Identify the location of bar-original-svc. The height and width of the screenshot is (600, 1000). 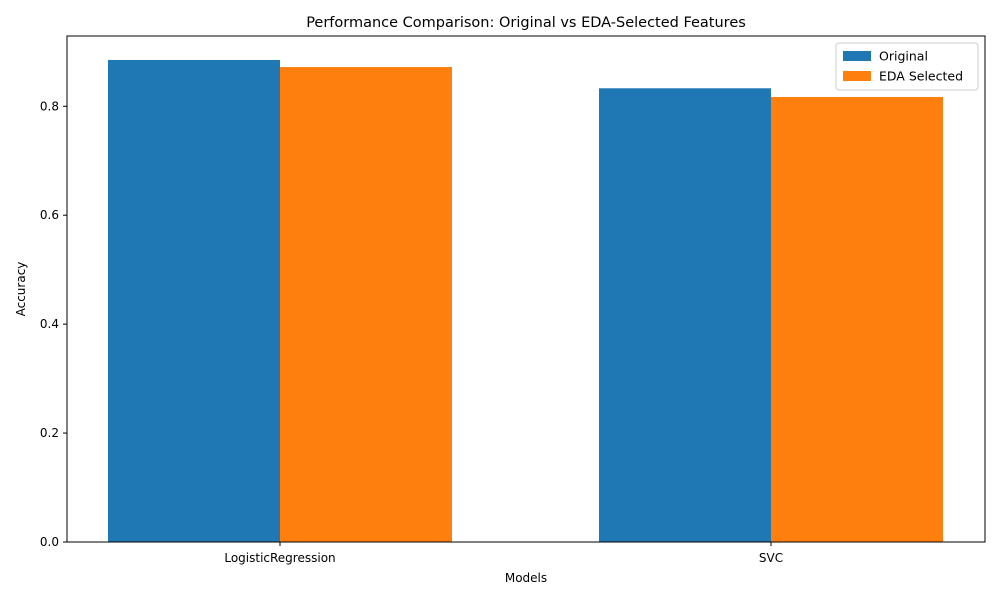
(685, 315).